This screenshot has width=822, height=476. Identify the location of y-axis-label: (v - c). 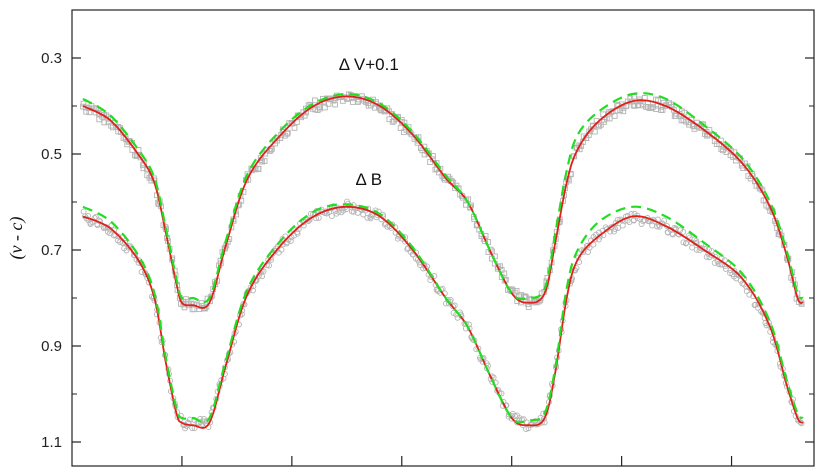
(16, 238).